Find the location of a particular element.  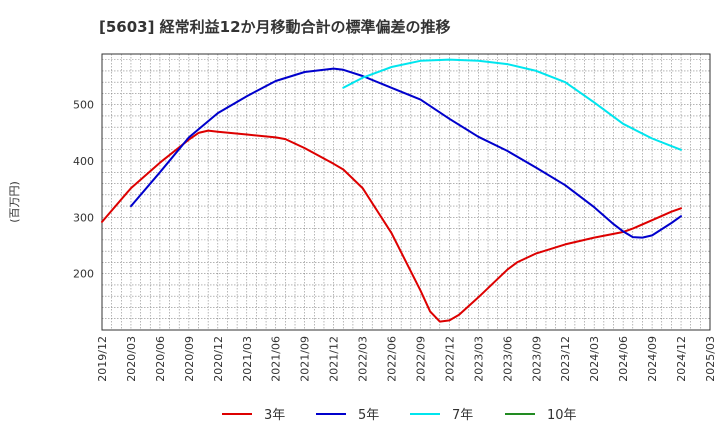

x-tick-label: 2024/12 is located at coordinates (681, 359).